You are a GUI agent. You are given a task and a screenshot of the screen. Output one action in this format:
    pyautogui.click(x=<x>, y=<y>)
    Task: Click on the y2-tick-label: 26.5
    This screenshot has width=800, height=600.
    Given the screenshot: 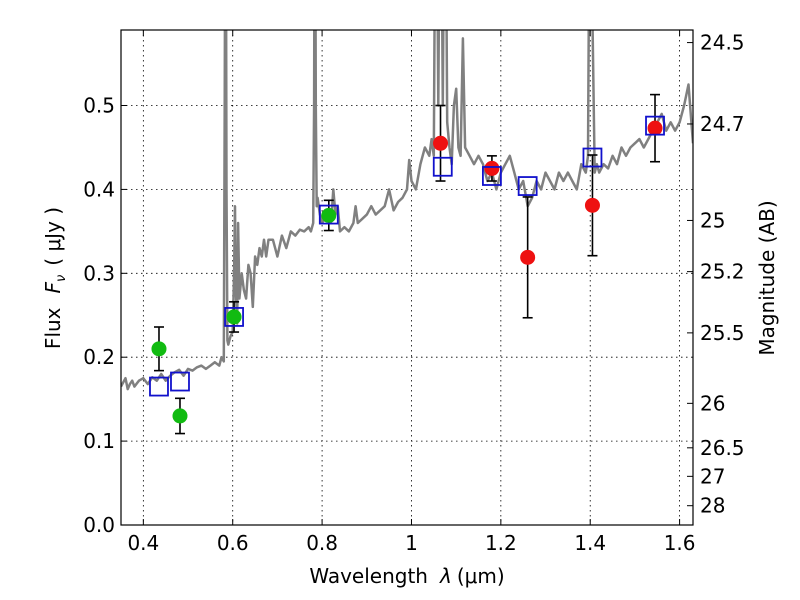 What is the action you would take?
    pyautogui.click(x=722, y=448)
    